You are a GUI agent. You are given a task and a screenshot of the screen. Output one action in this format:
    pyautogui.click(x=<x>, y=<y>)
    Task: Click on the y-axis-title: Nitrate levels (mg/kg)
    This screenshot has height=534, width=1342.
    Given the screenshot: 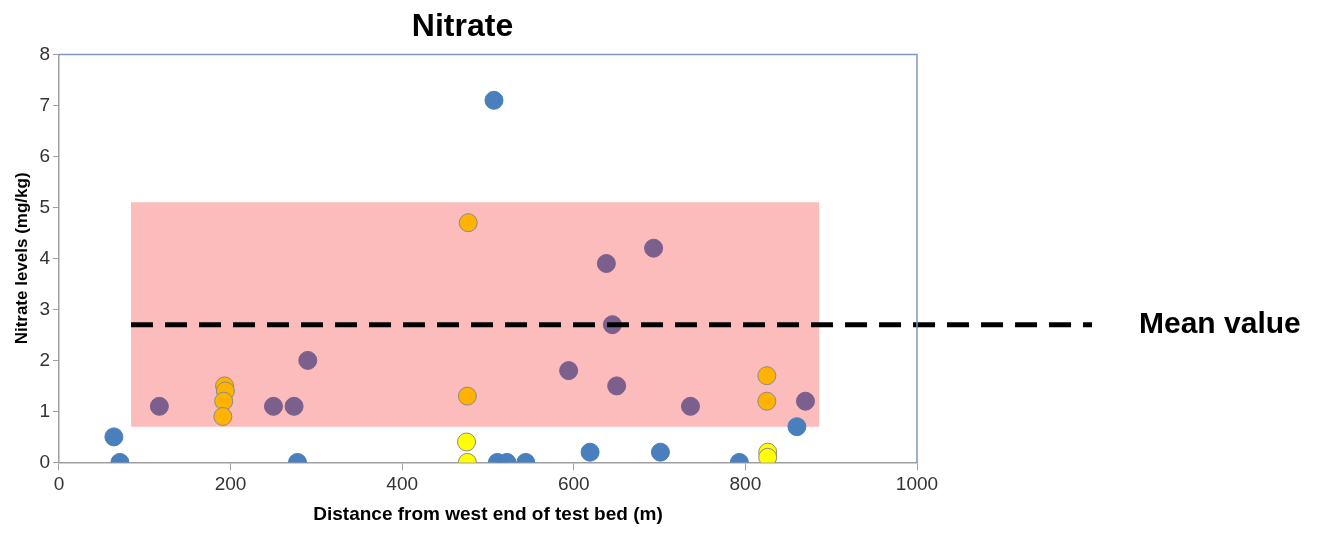 What is the action you would take?
    pyautogui.click(x=21, y=258)
    